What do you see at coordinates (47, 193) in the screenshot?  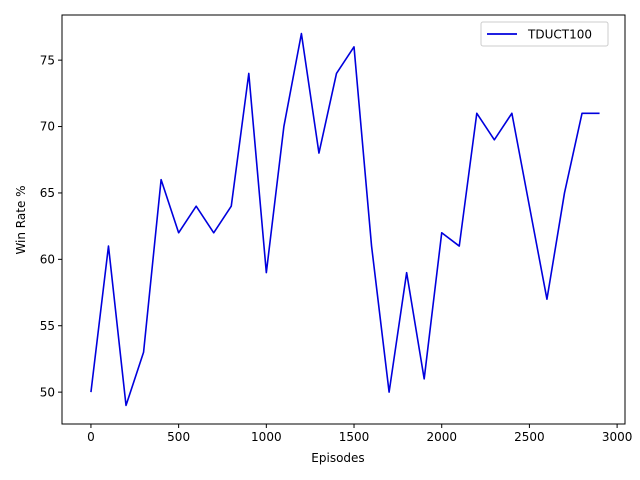 I see `y-tick-label: 65` at bounding box center [47, 193].